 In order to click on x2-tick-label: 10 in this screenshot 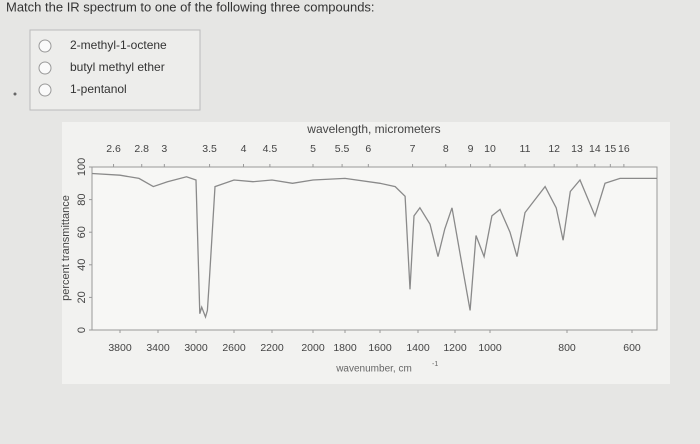, I will do `click(490, 149)`.